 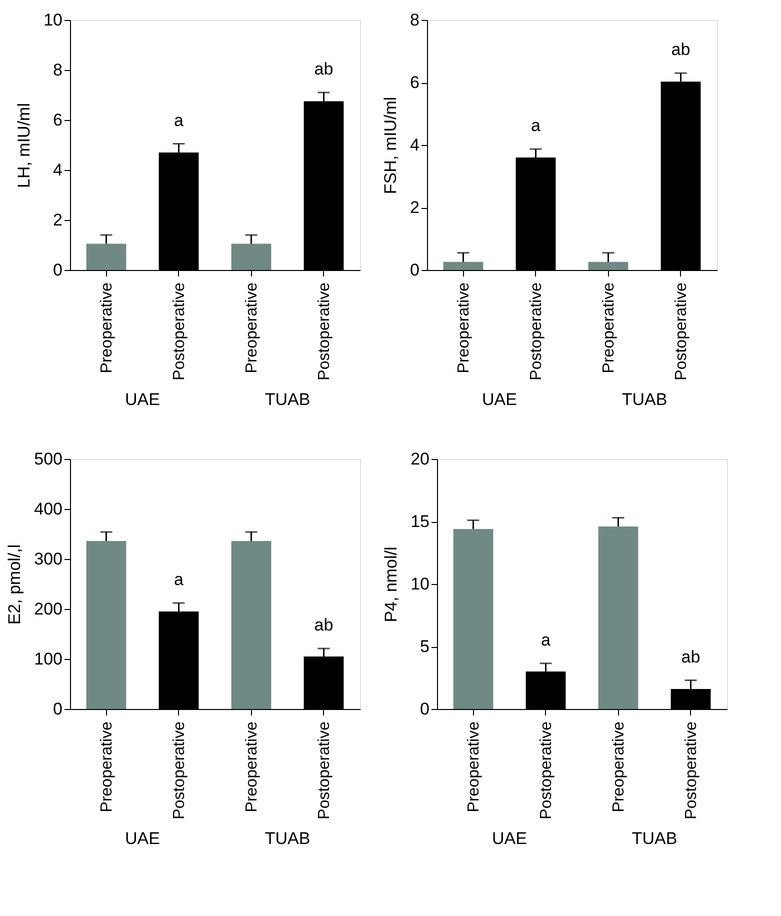 I want to click on y-tick-label: 15, so click(x=420, y=521).